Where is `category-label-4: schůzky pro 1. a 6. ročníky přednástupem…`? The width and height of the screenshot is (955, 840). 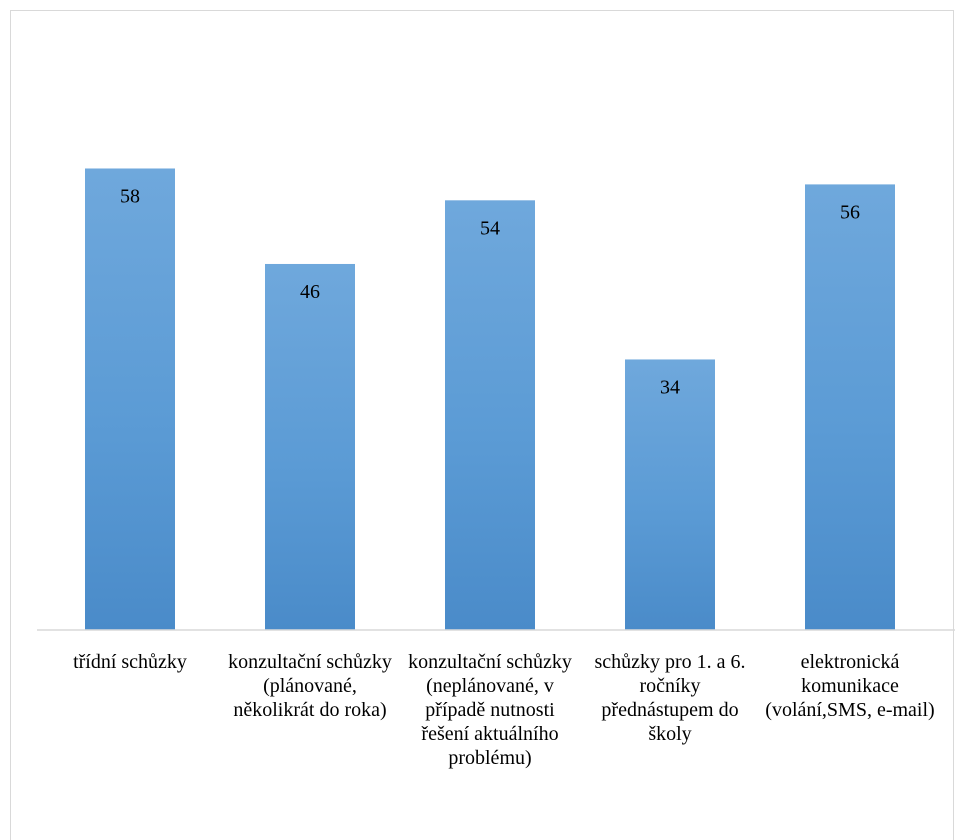 category-label-4: schůzky pro 1. a 6. ročníky přednástupem… is located at coordinates (670, 698).